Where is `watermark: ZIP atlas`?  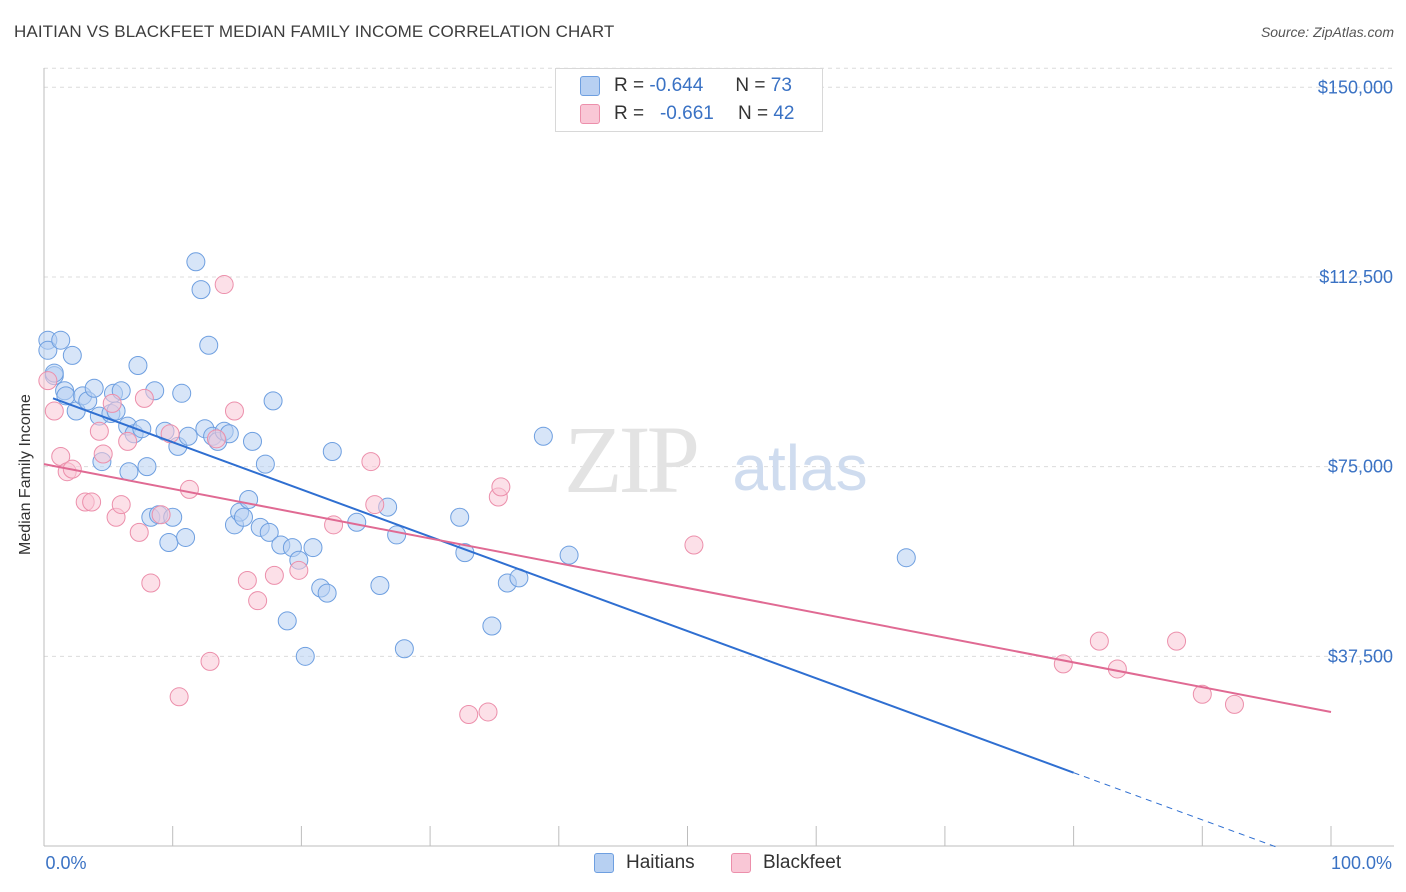 watermark: ZIP atlas is located at coordinates (716, 459).